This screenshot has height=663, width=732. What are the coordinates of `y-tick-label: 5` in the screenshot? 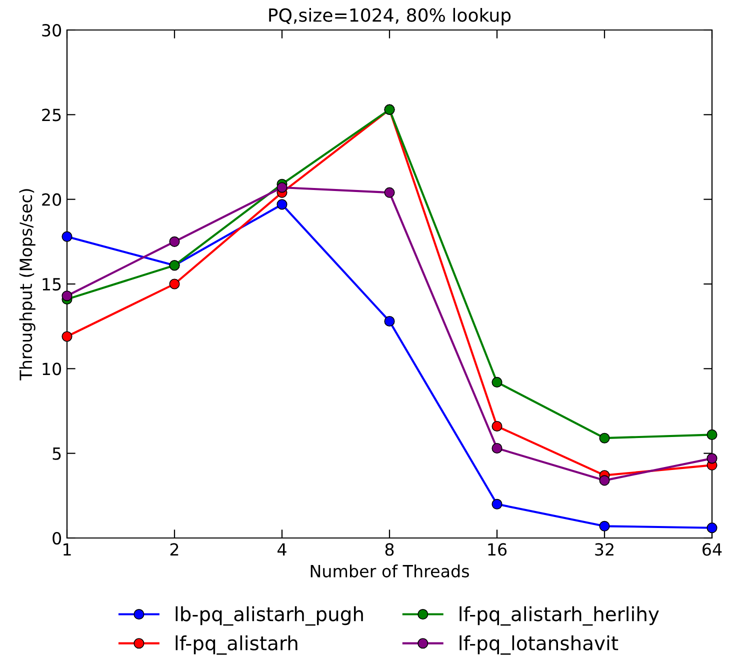 It's located at (56, 454).